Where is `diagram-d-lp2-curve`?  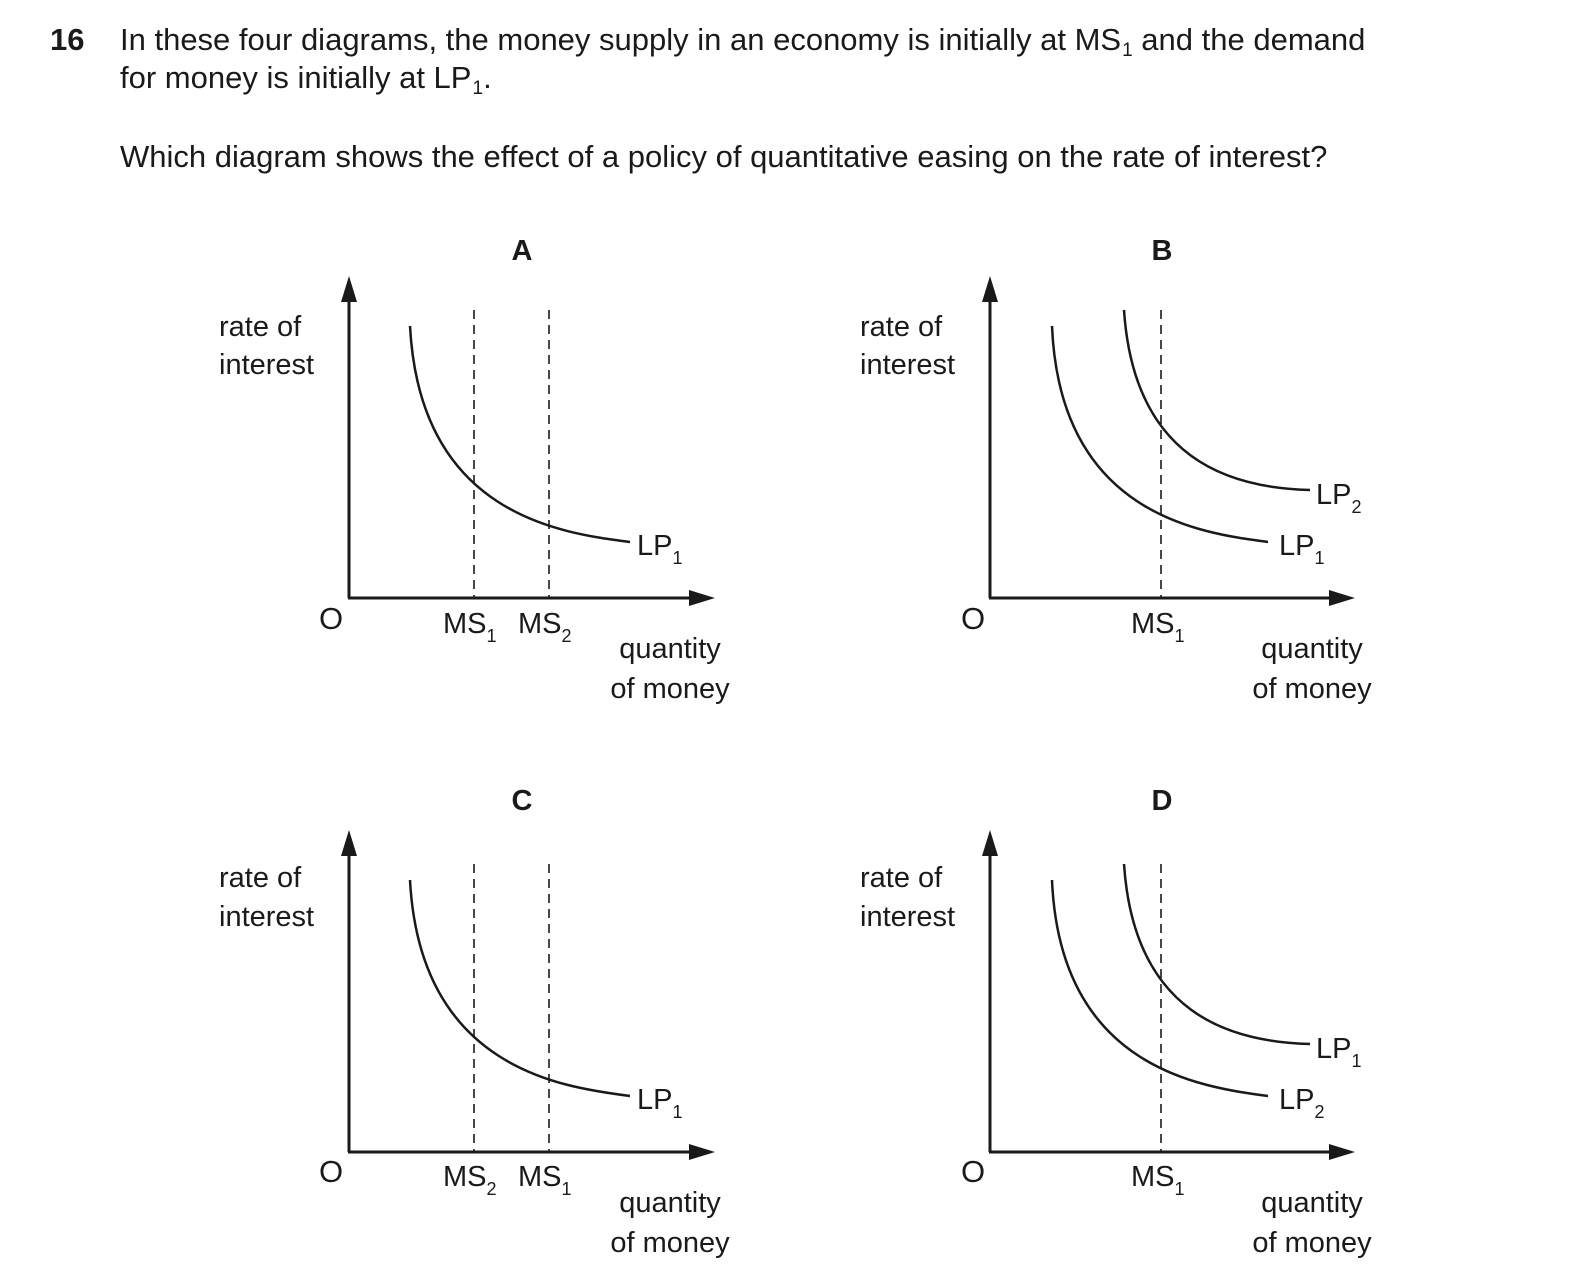 diagram-d-lp2-curve is located at coordinates (1159, 988).